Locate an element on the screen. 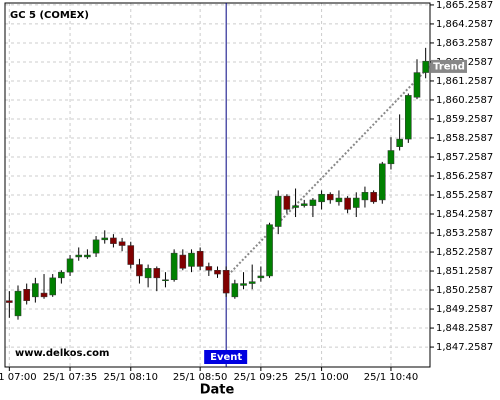 The image size is (500, 400). x-tick-label: 25/1 07:35 is located at coordinates (70, 377).